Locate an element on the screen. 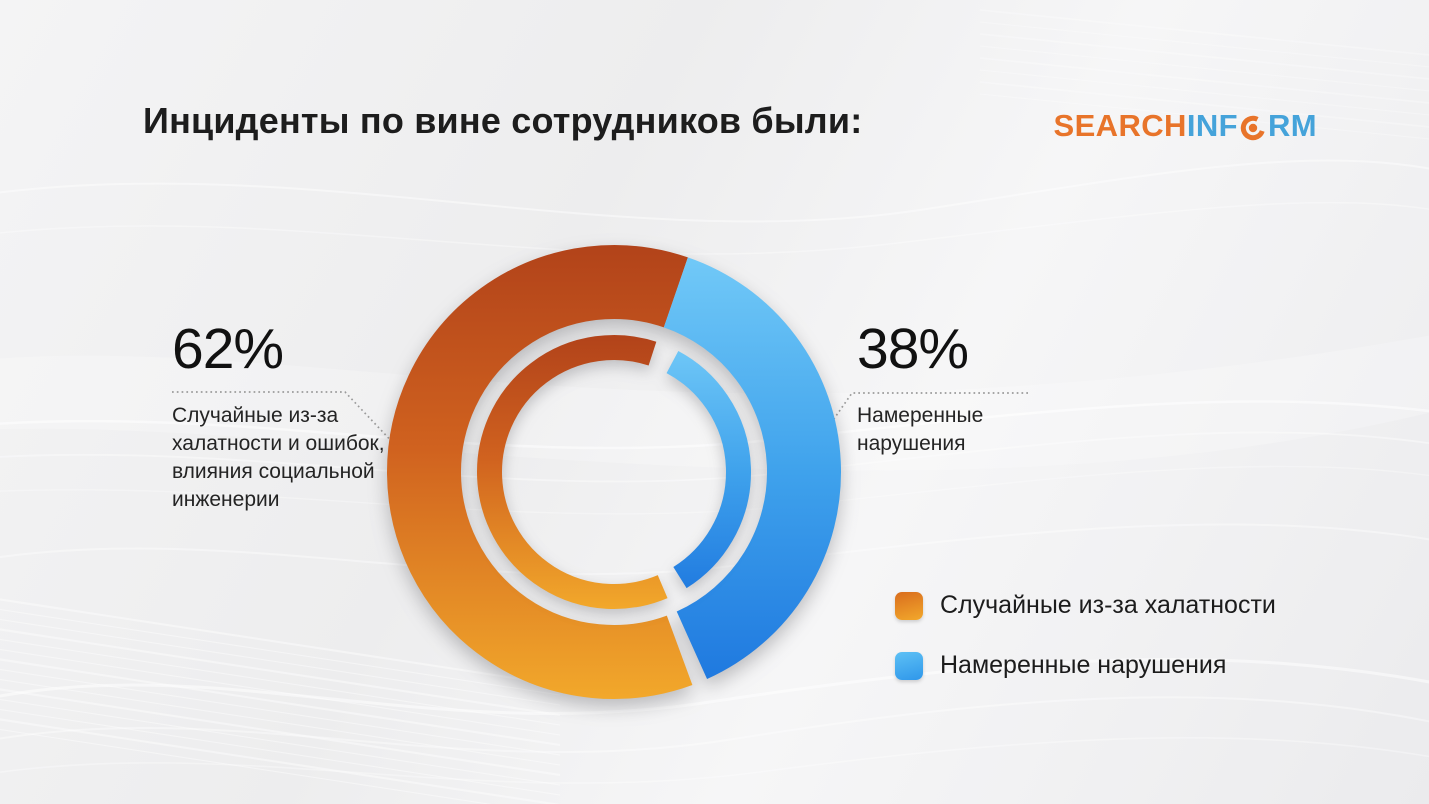  donut-inner-segment-intentional is located at coordinates (708, 470).